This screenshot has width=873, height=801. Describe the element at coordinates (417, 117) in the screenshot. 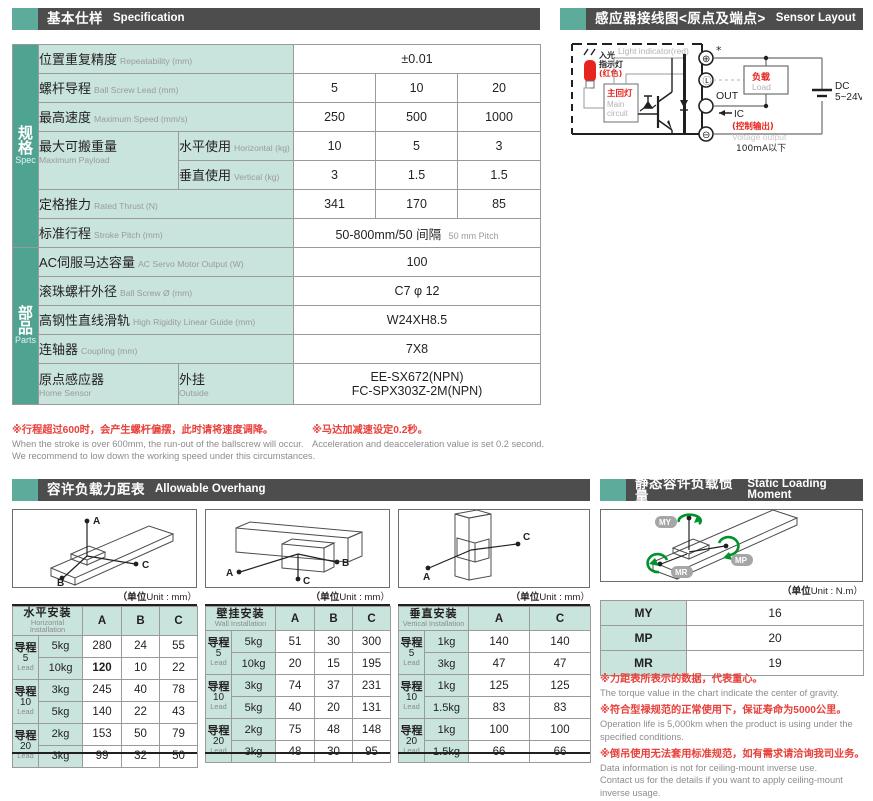

I see `value-speed-2: 500` at that location.